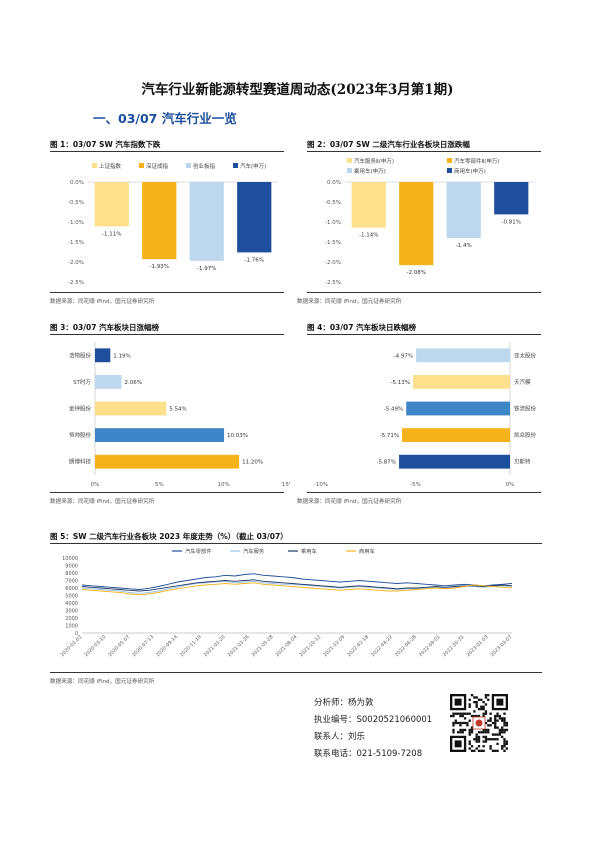  Describe the element at coordinates (478, 646) in the screenshot. I see `fig5-xtick-label: 2023-01-03` at that location.